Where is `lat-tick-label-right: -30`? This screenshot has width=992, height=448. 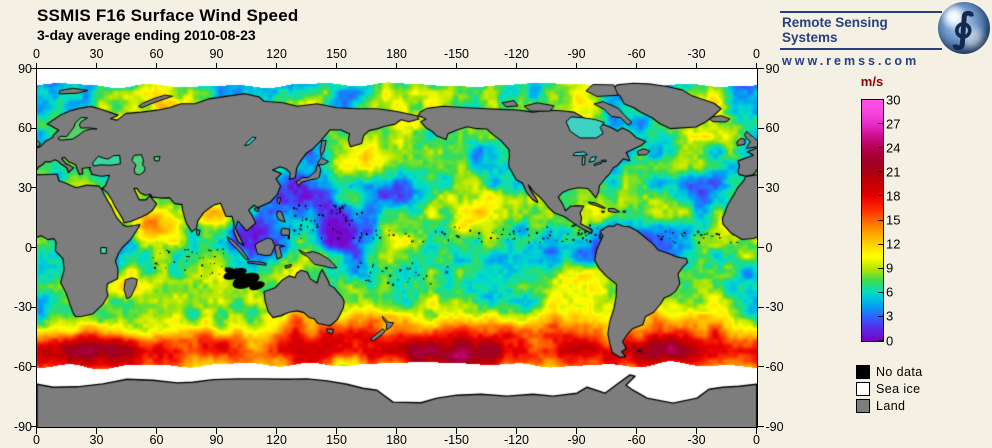 lat-tick-label-right: -30 is located at coordinates (774, 307).